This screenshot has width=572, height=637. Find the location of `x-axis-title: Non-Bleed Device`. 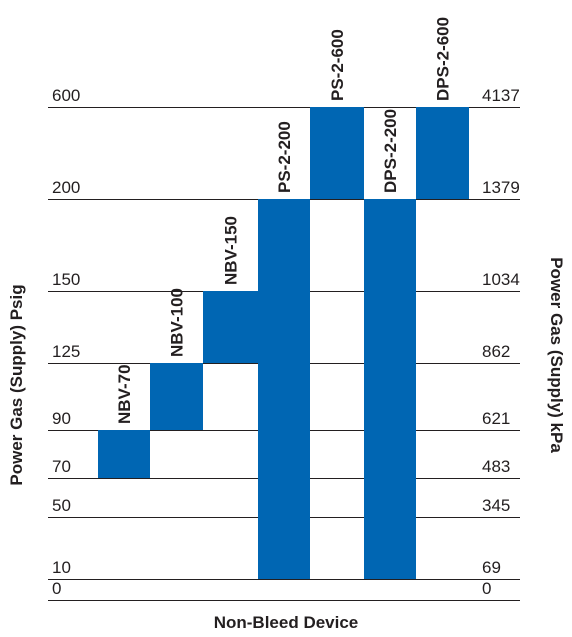

x-axis-title: Non-Bleed Device is located at coordinates (286, 622).